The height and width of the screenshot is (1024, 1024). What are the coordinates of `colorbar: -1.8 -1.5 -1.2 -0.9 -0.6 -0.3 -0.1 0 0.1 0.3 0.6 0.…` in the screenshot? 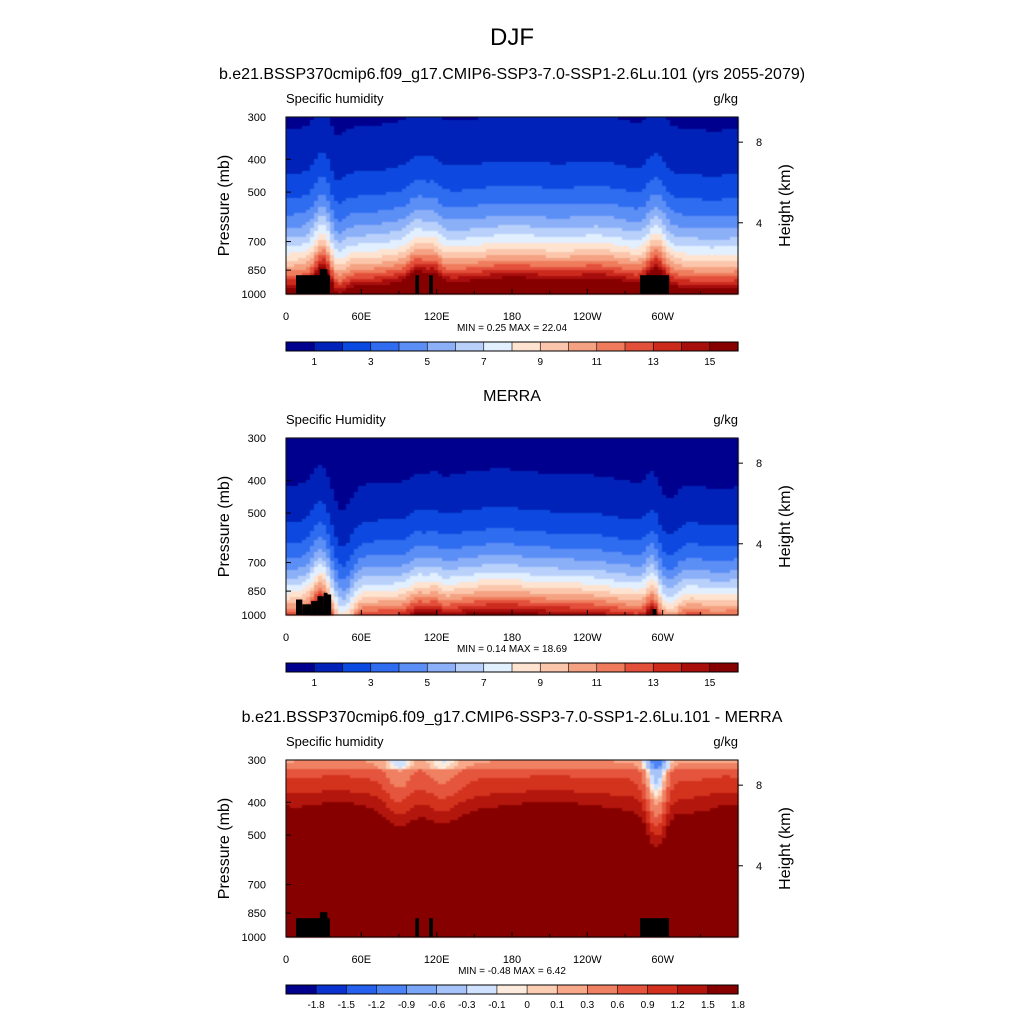 It's located at (515, 997).